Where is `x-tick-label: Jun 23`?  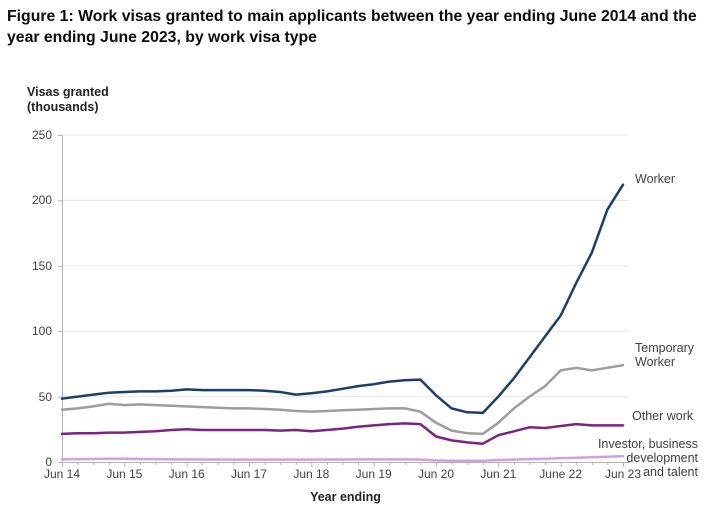 x-tick-label: Jun 23 is located at coordinates (623, 474).